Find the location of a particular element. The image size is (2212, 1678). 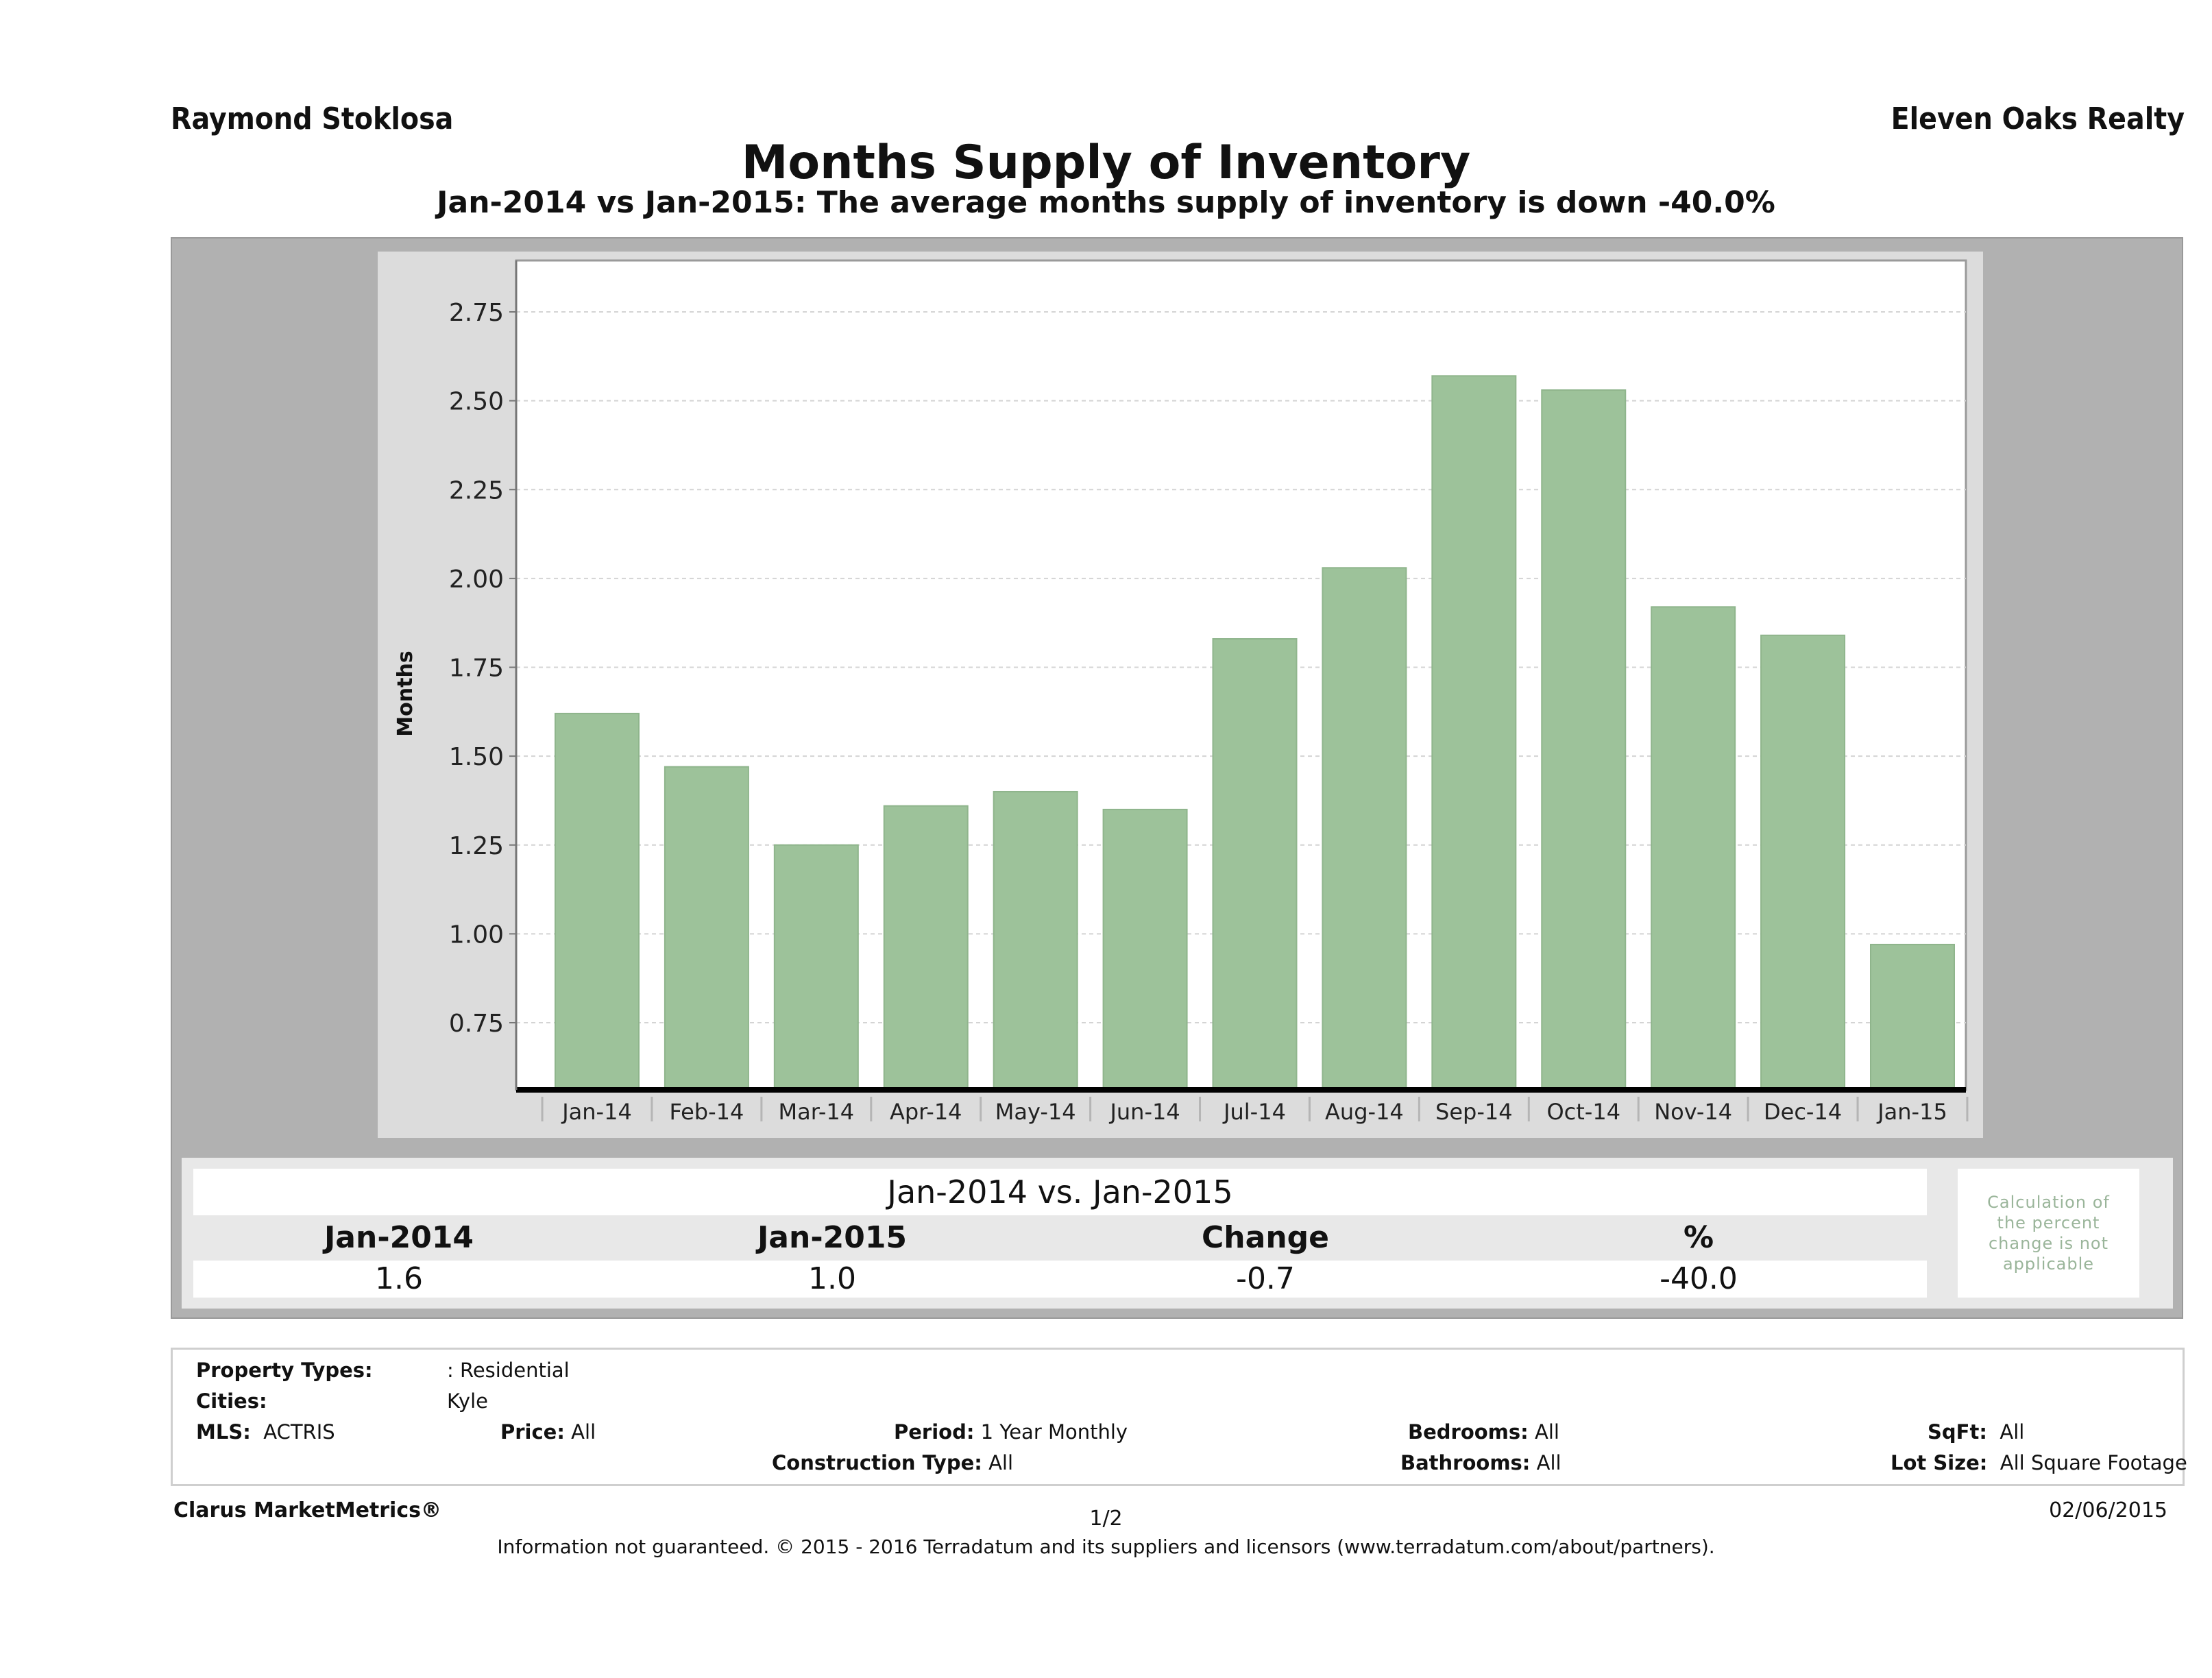

y-tick-label: 0.75 is located at coordinates (476, 1024).